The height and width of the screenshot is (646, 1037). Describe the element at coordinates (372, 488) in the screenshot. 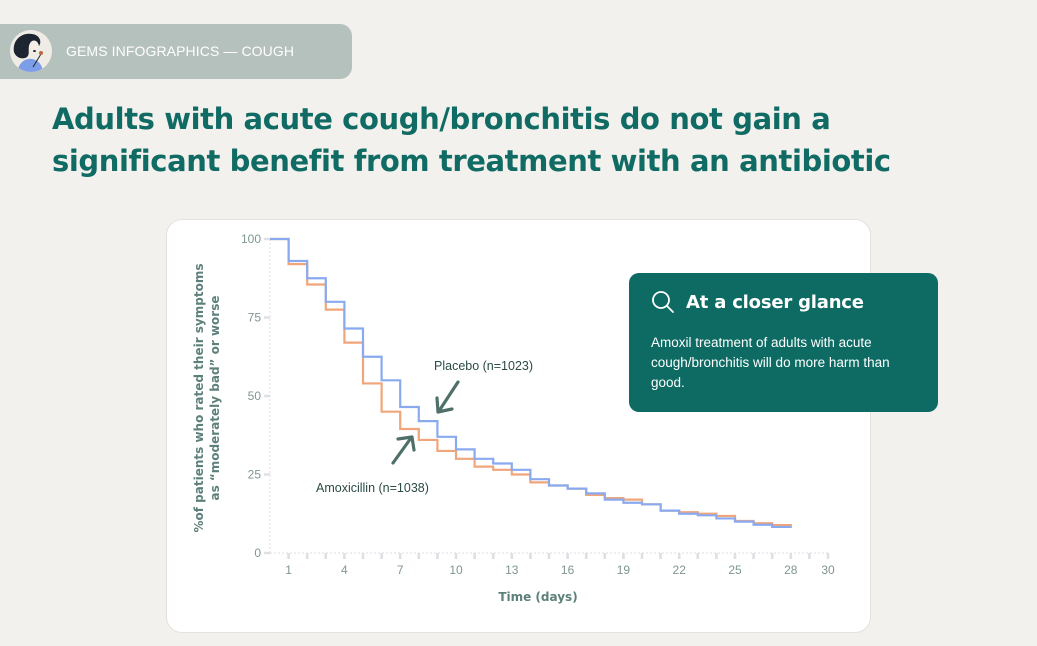

I see `amoxicillin-label: Amoxicillin (n=1038)` at that location.